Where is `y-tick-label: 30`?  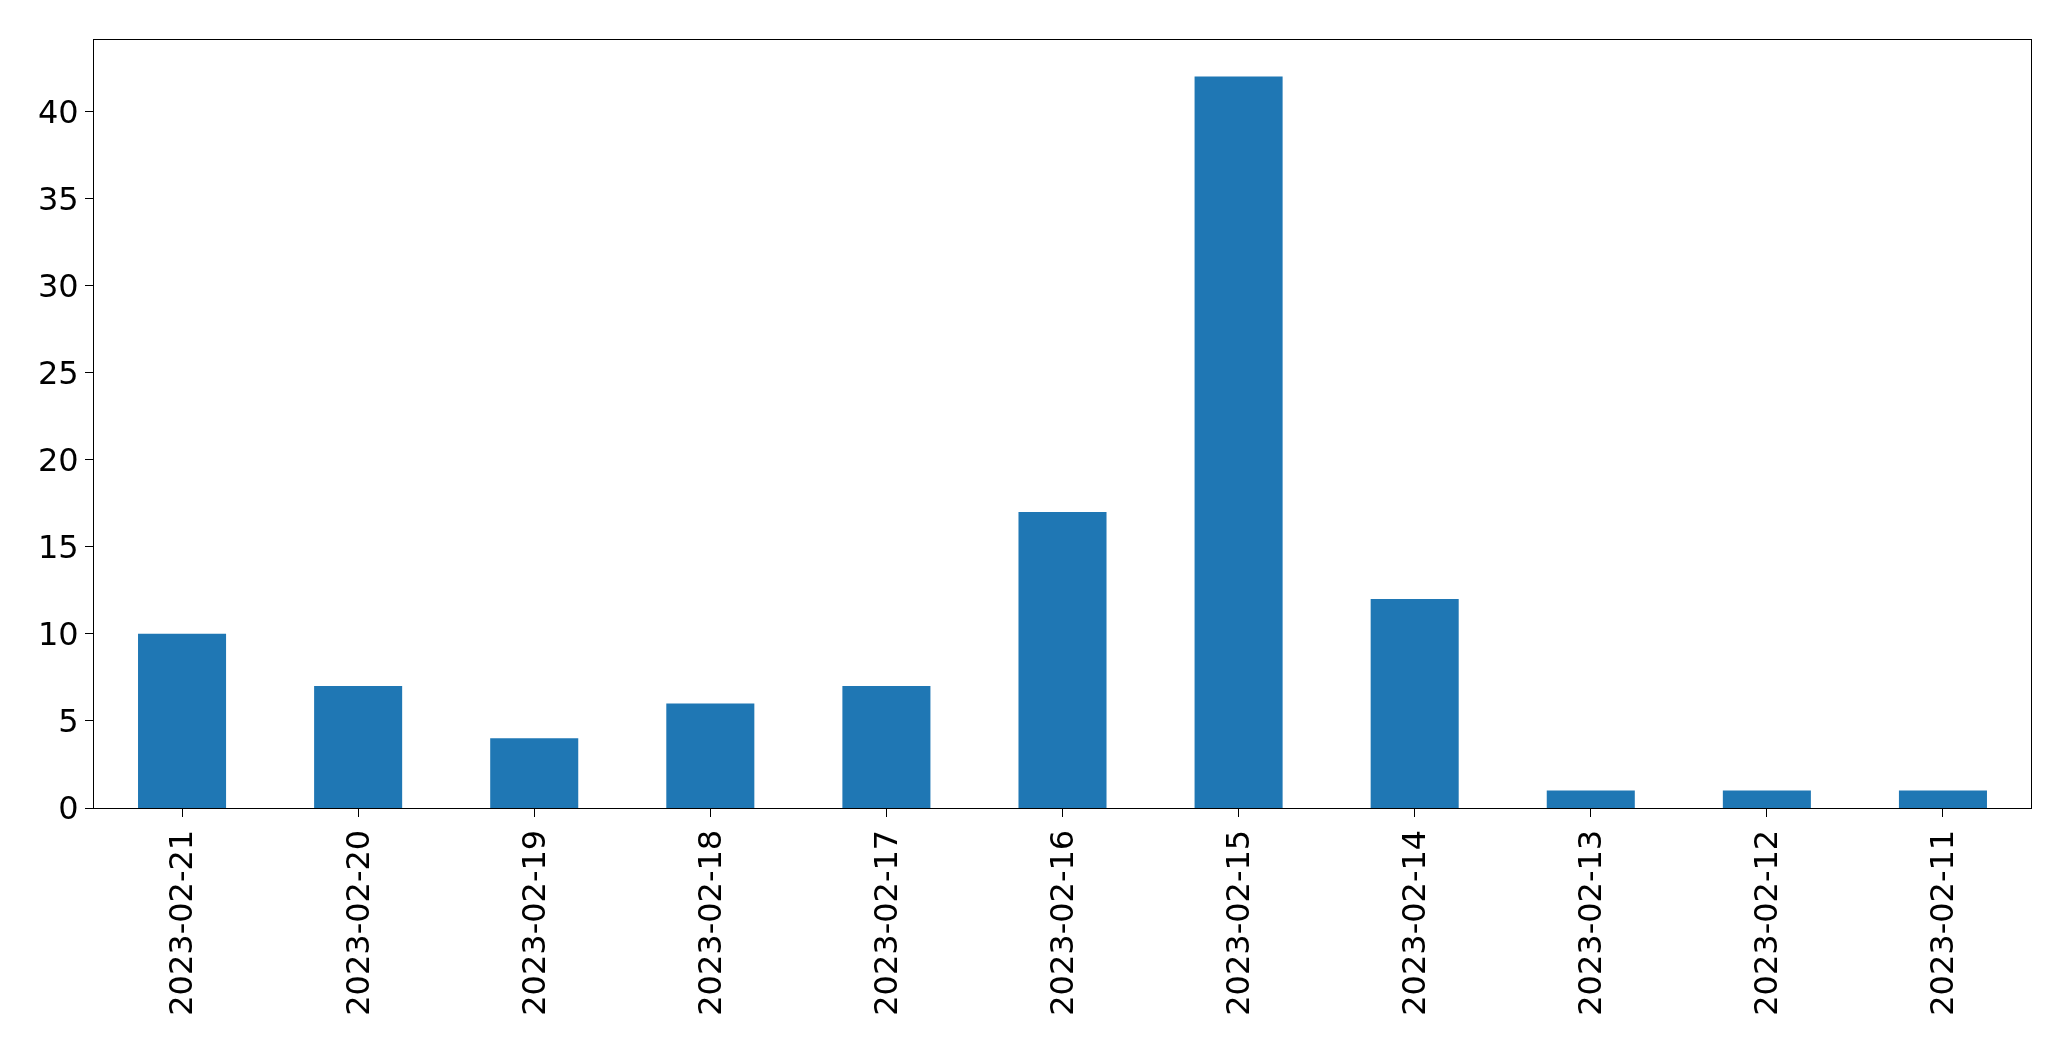
y-tick-label: 30 is located at coordinates (58, 285).